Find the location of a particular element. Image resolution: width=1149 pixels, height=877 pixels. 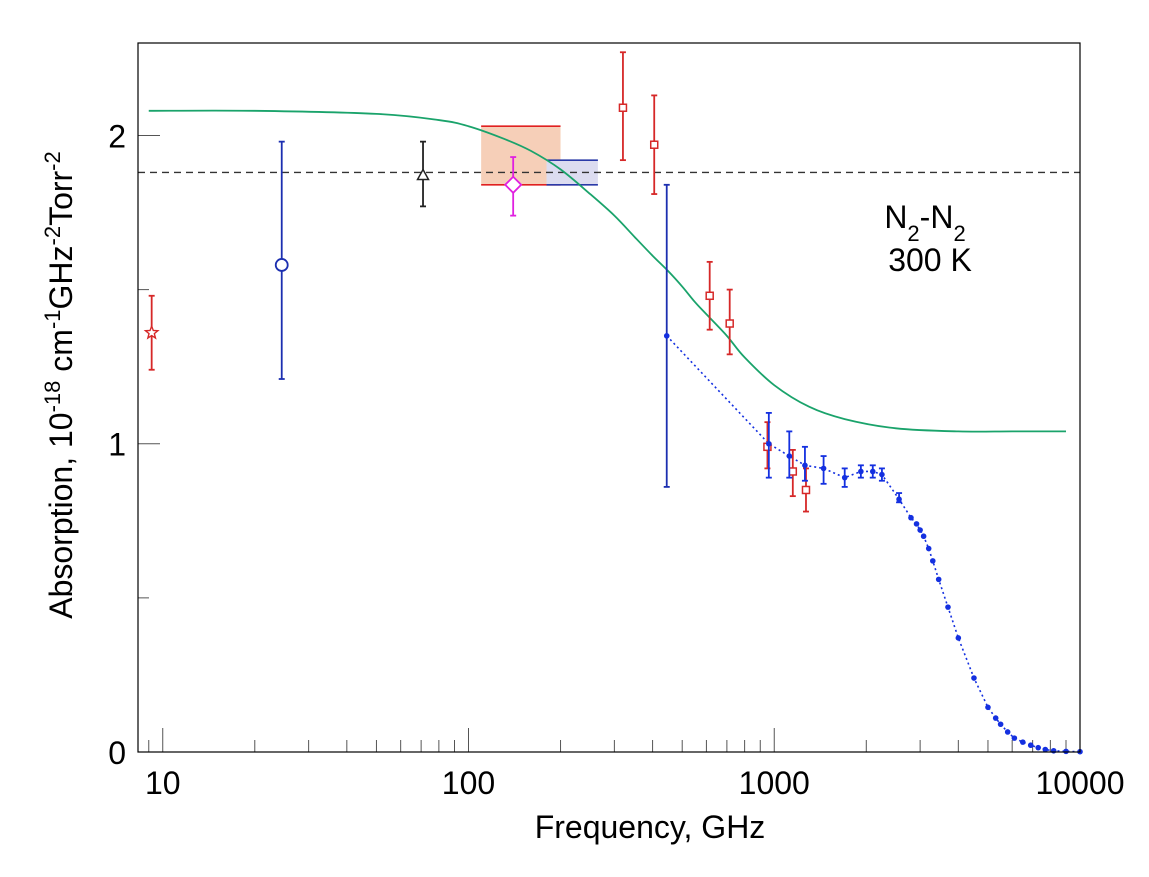

x-tick-label: 1000 is located at coordinates (774, 783).